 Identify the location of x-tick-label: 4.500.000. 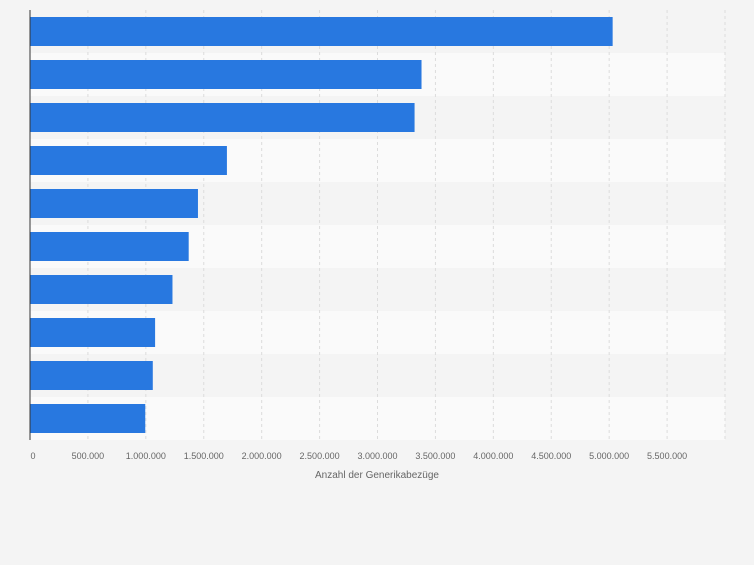
(551, 456).